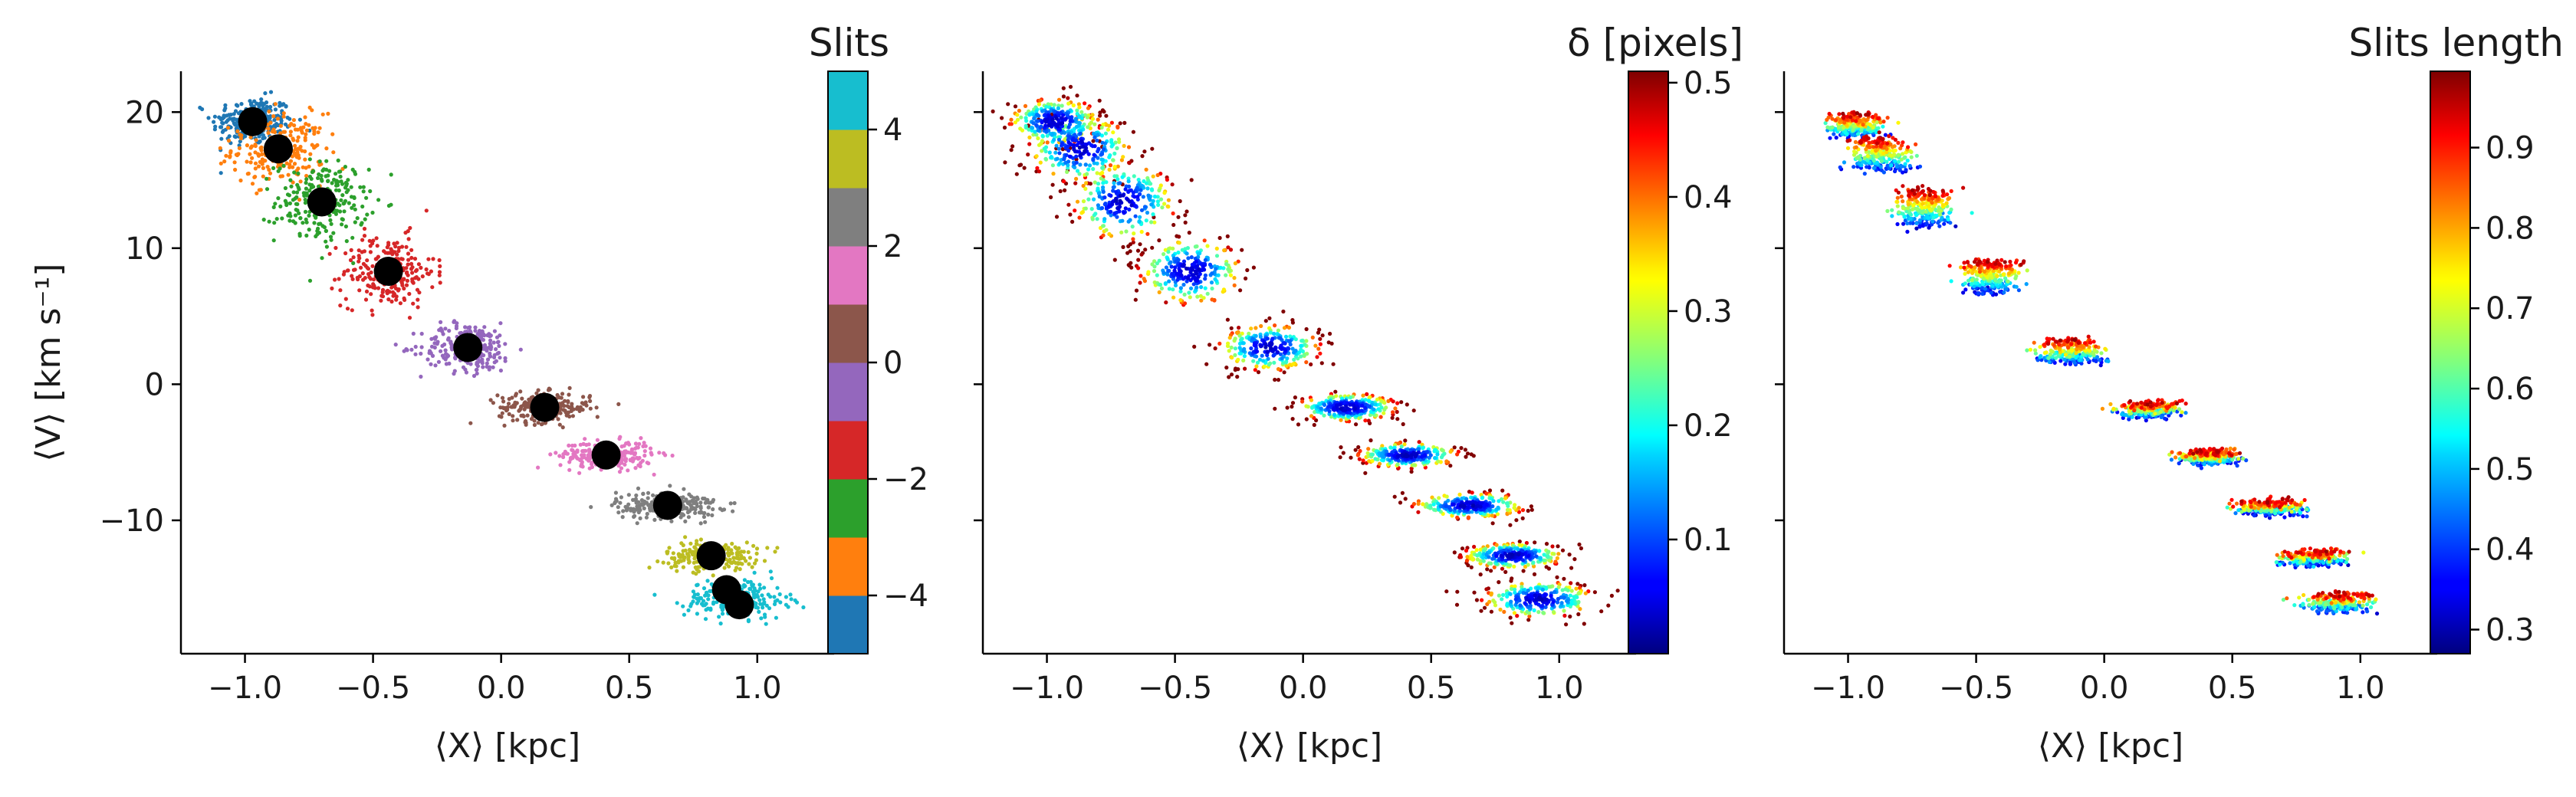 Image resolution: width=2576 pixels, height=797 pixels. Describe the element at coordinates (278, 149) in the screenshot. I see `slit-center-marker` at that location.